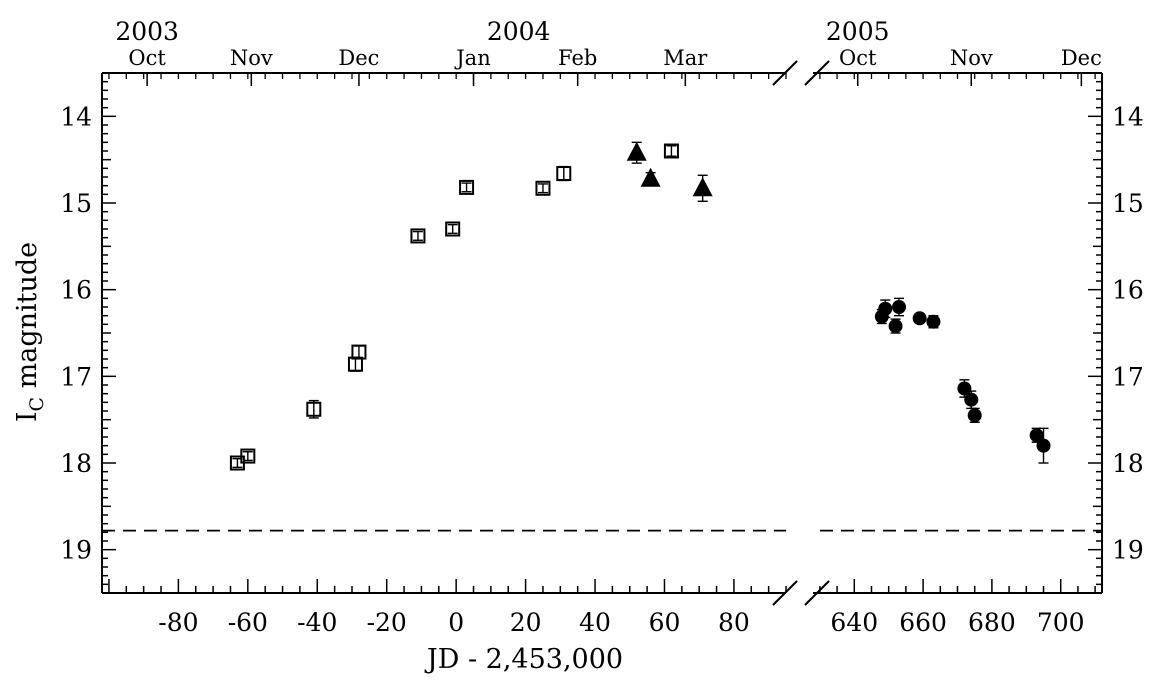 This screenshot has height=683, width=1153. I want to click on x-tick-label: 60, so click(665, 622).